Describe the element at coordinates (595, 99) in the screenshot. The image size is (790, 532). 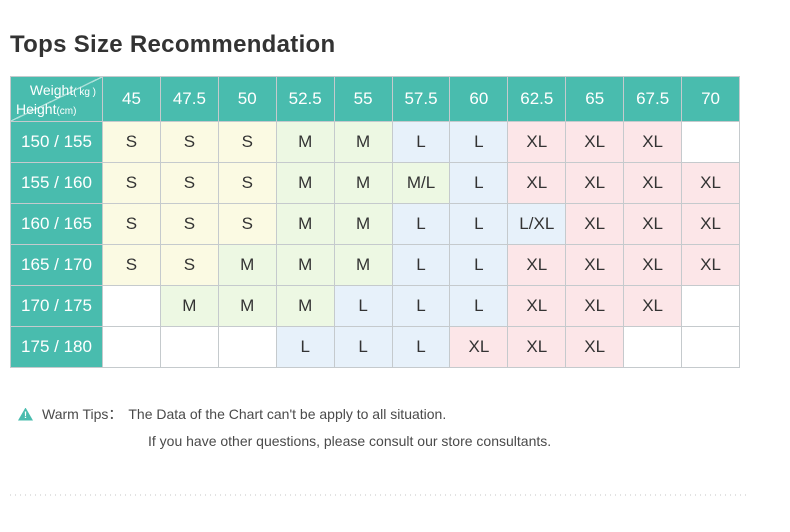
I see `weight-header-cell: 65` at that location.